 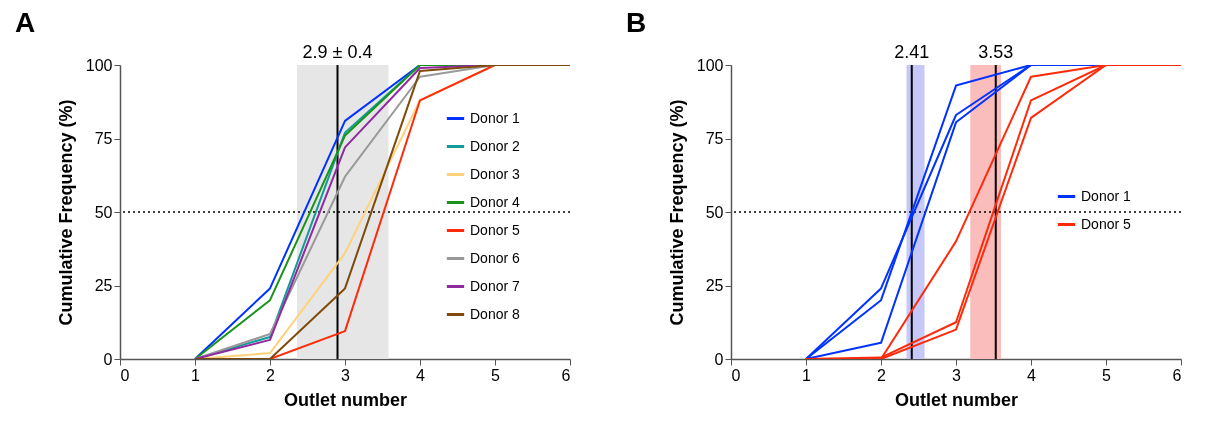 What do you see at coordinates (495, 285) in the screenshot?
I see `legend-label: Donor 7` at bounding box center [495, 285].